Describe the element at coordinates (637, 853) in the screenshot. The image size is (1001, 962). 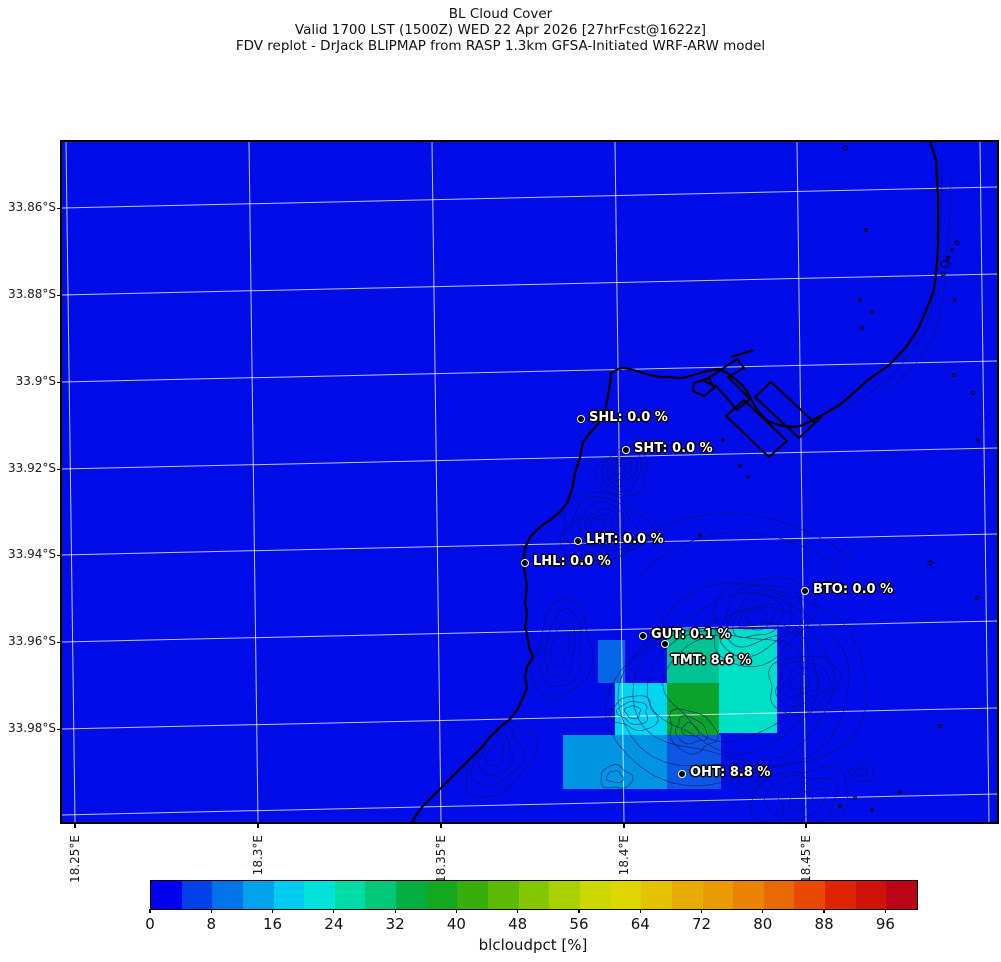
I see `x-tick-label: 18.4°E` at that location.